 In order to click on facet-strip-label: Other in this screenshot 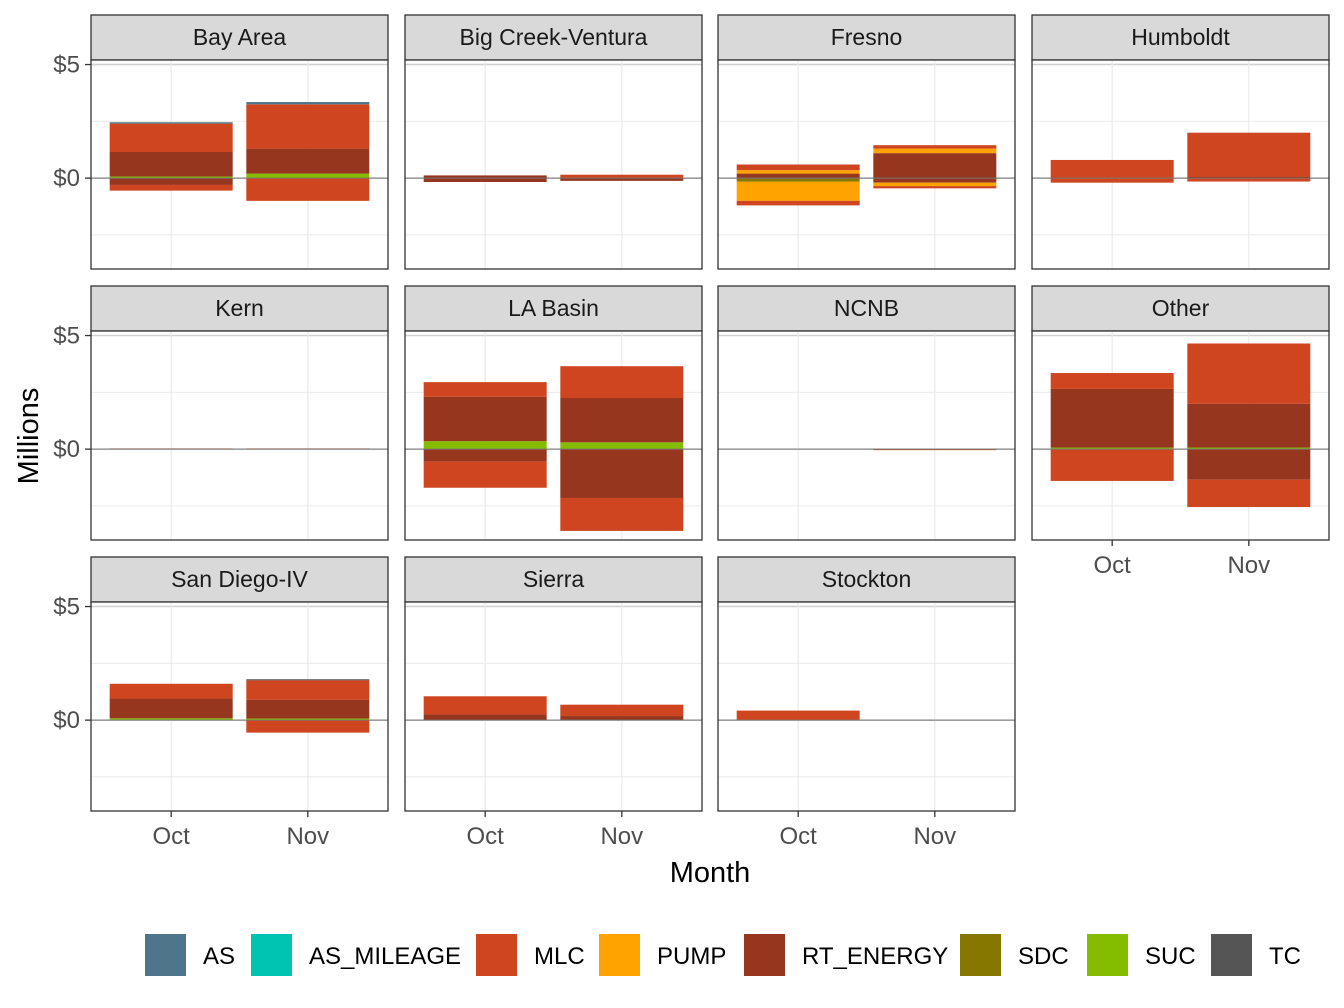, I will do `click(1181, 308)`.